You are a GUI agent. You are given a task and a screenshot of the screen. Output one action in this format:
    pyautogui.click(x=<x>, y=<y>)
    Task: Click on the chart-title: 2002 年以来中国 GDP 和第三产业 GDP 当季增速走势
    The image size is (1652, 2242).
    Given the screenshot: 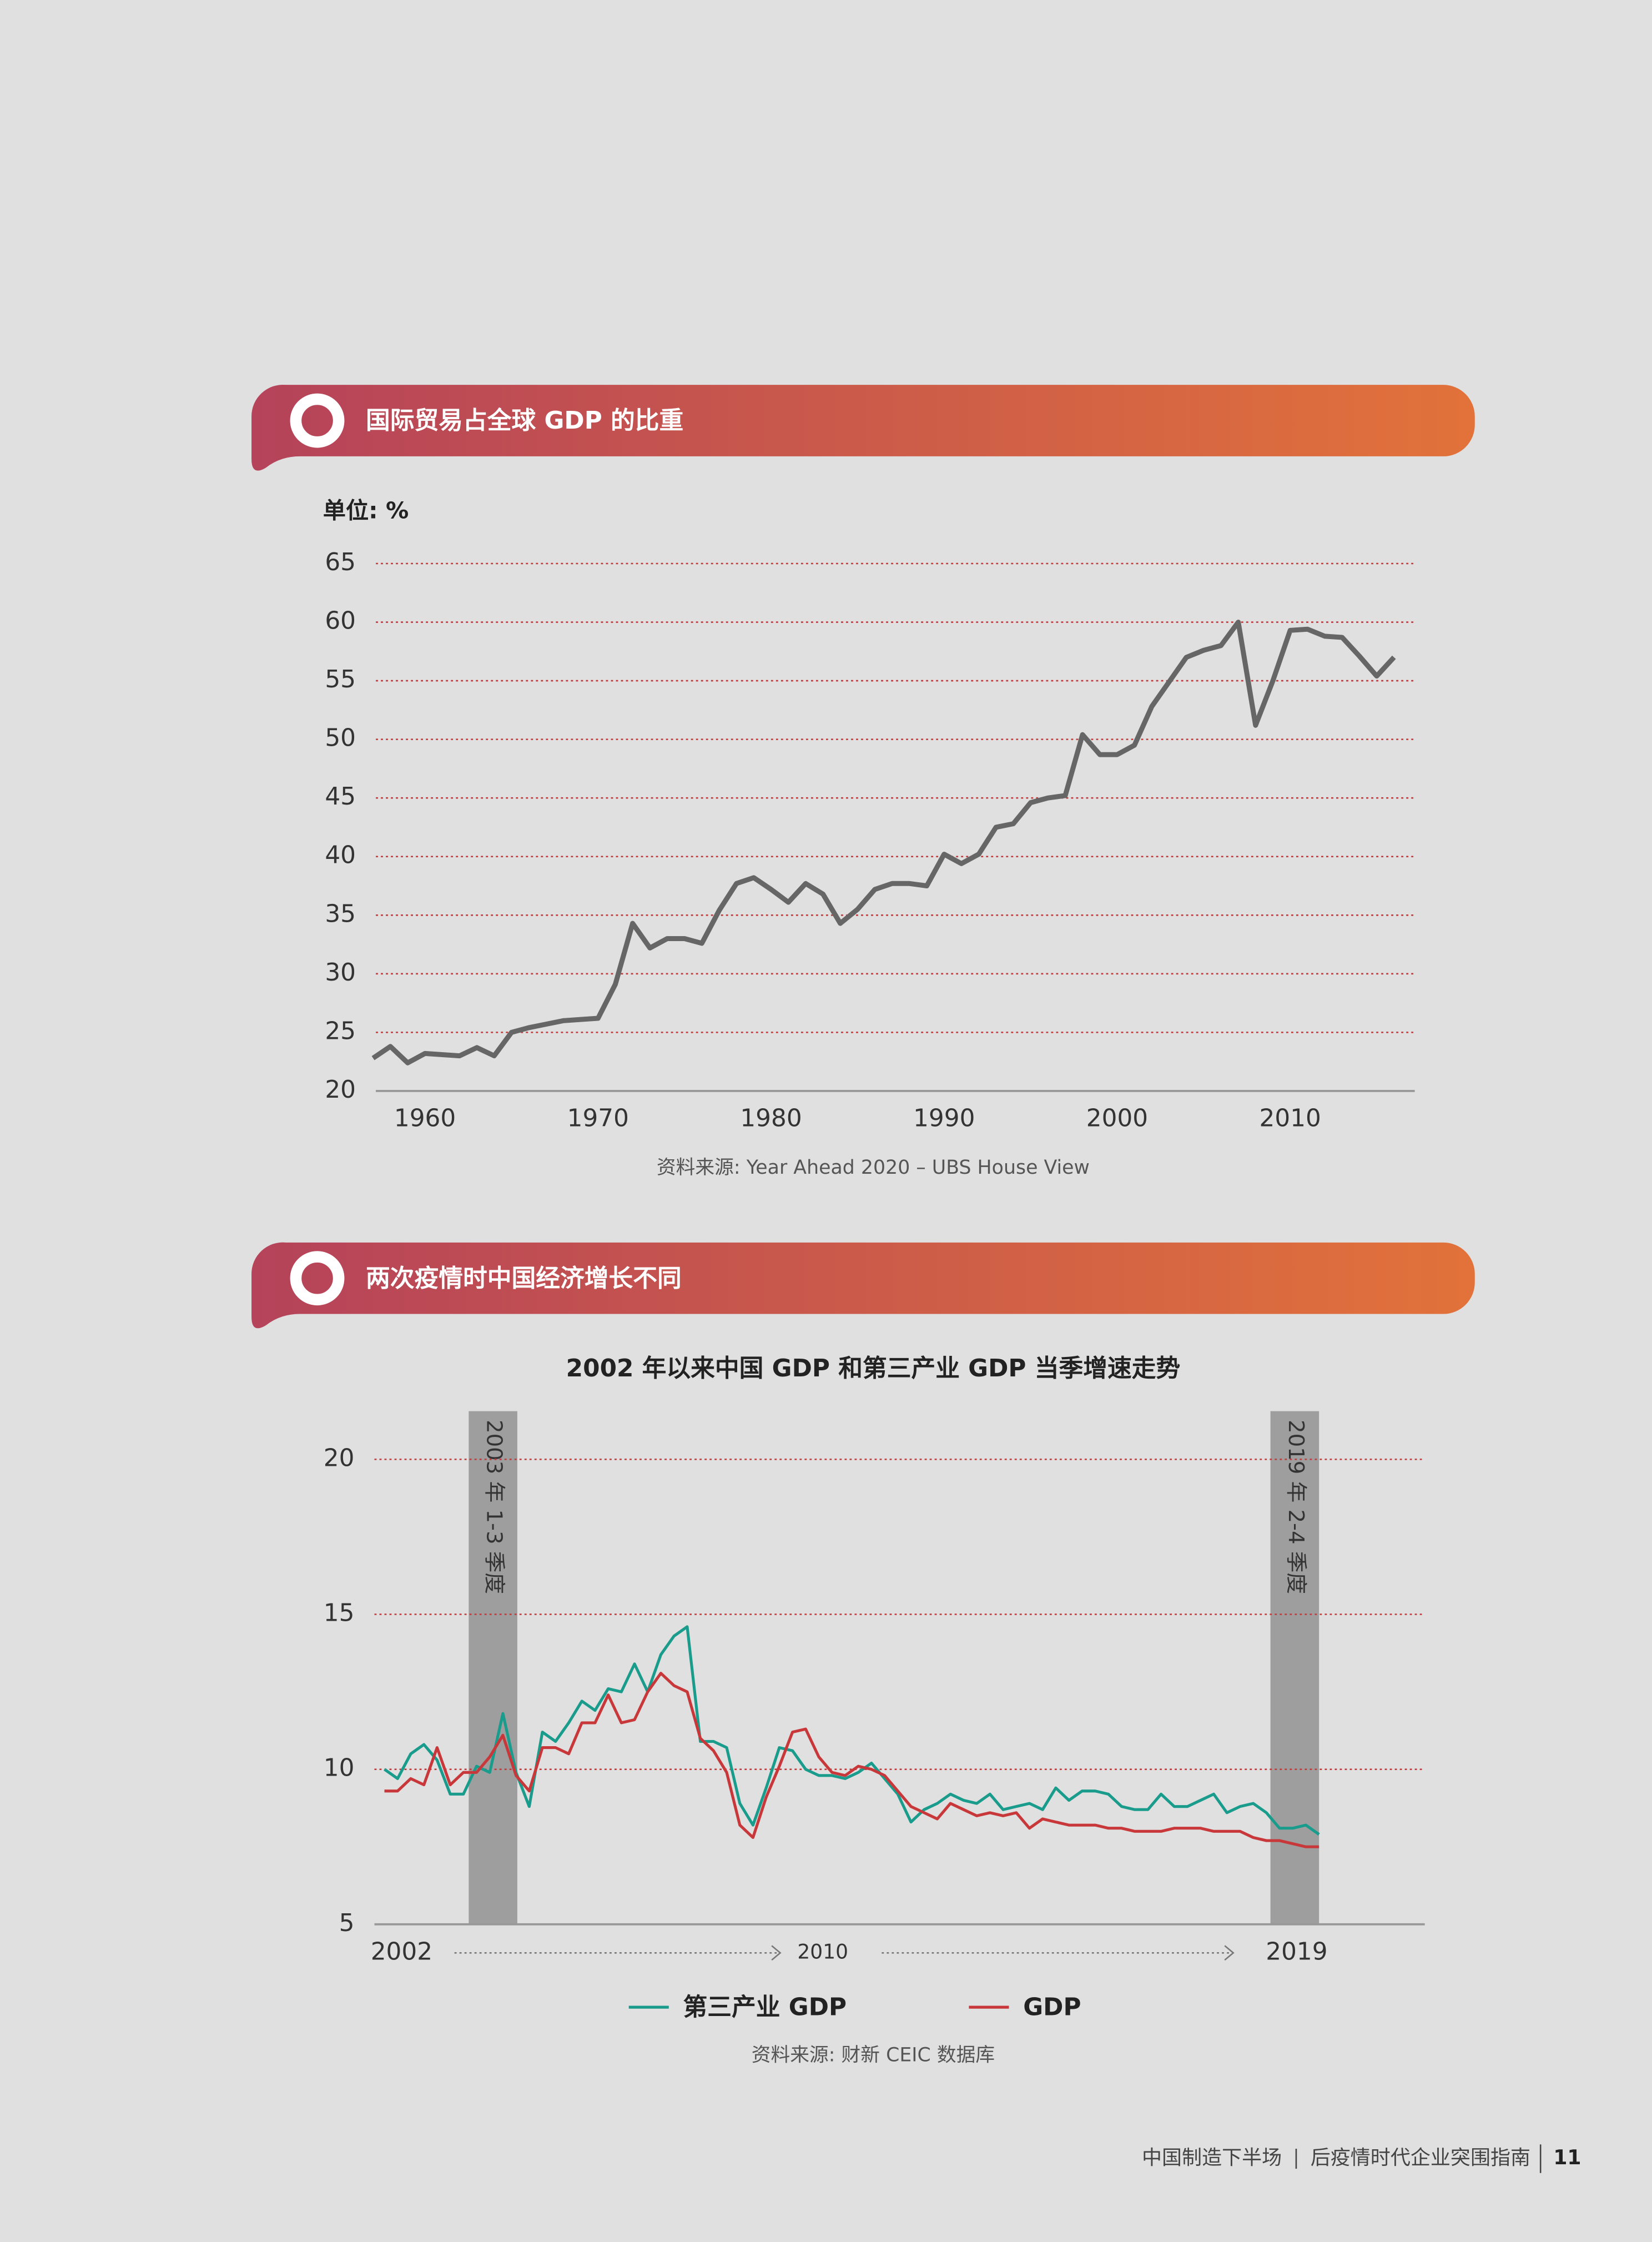 What is the action you would take?
    pyautogui.click(x=873, y=1368)
    